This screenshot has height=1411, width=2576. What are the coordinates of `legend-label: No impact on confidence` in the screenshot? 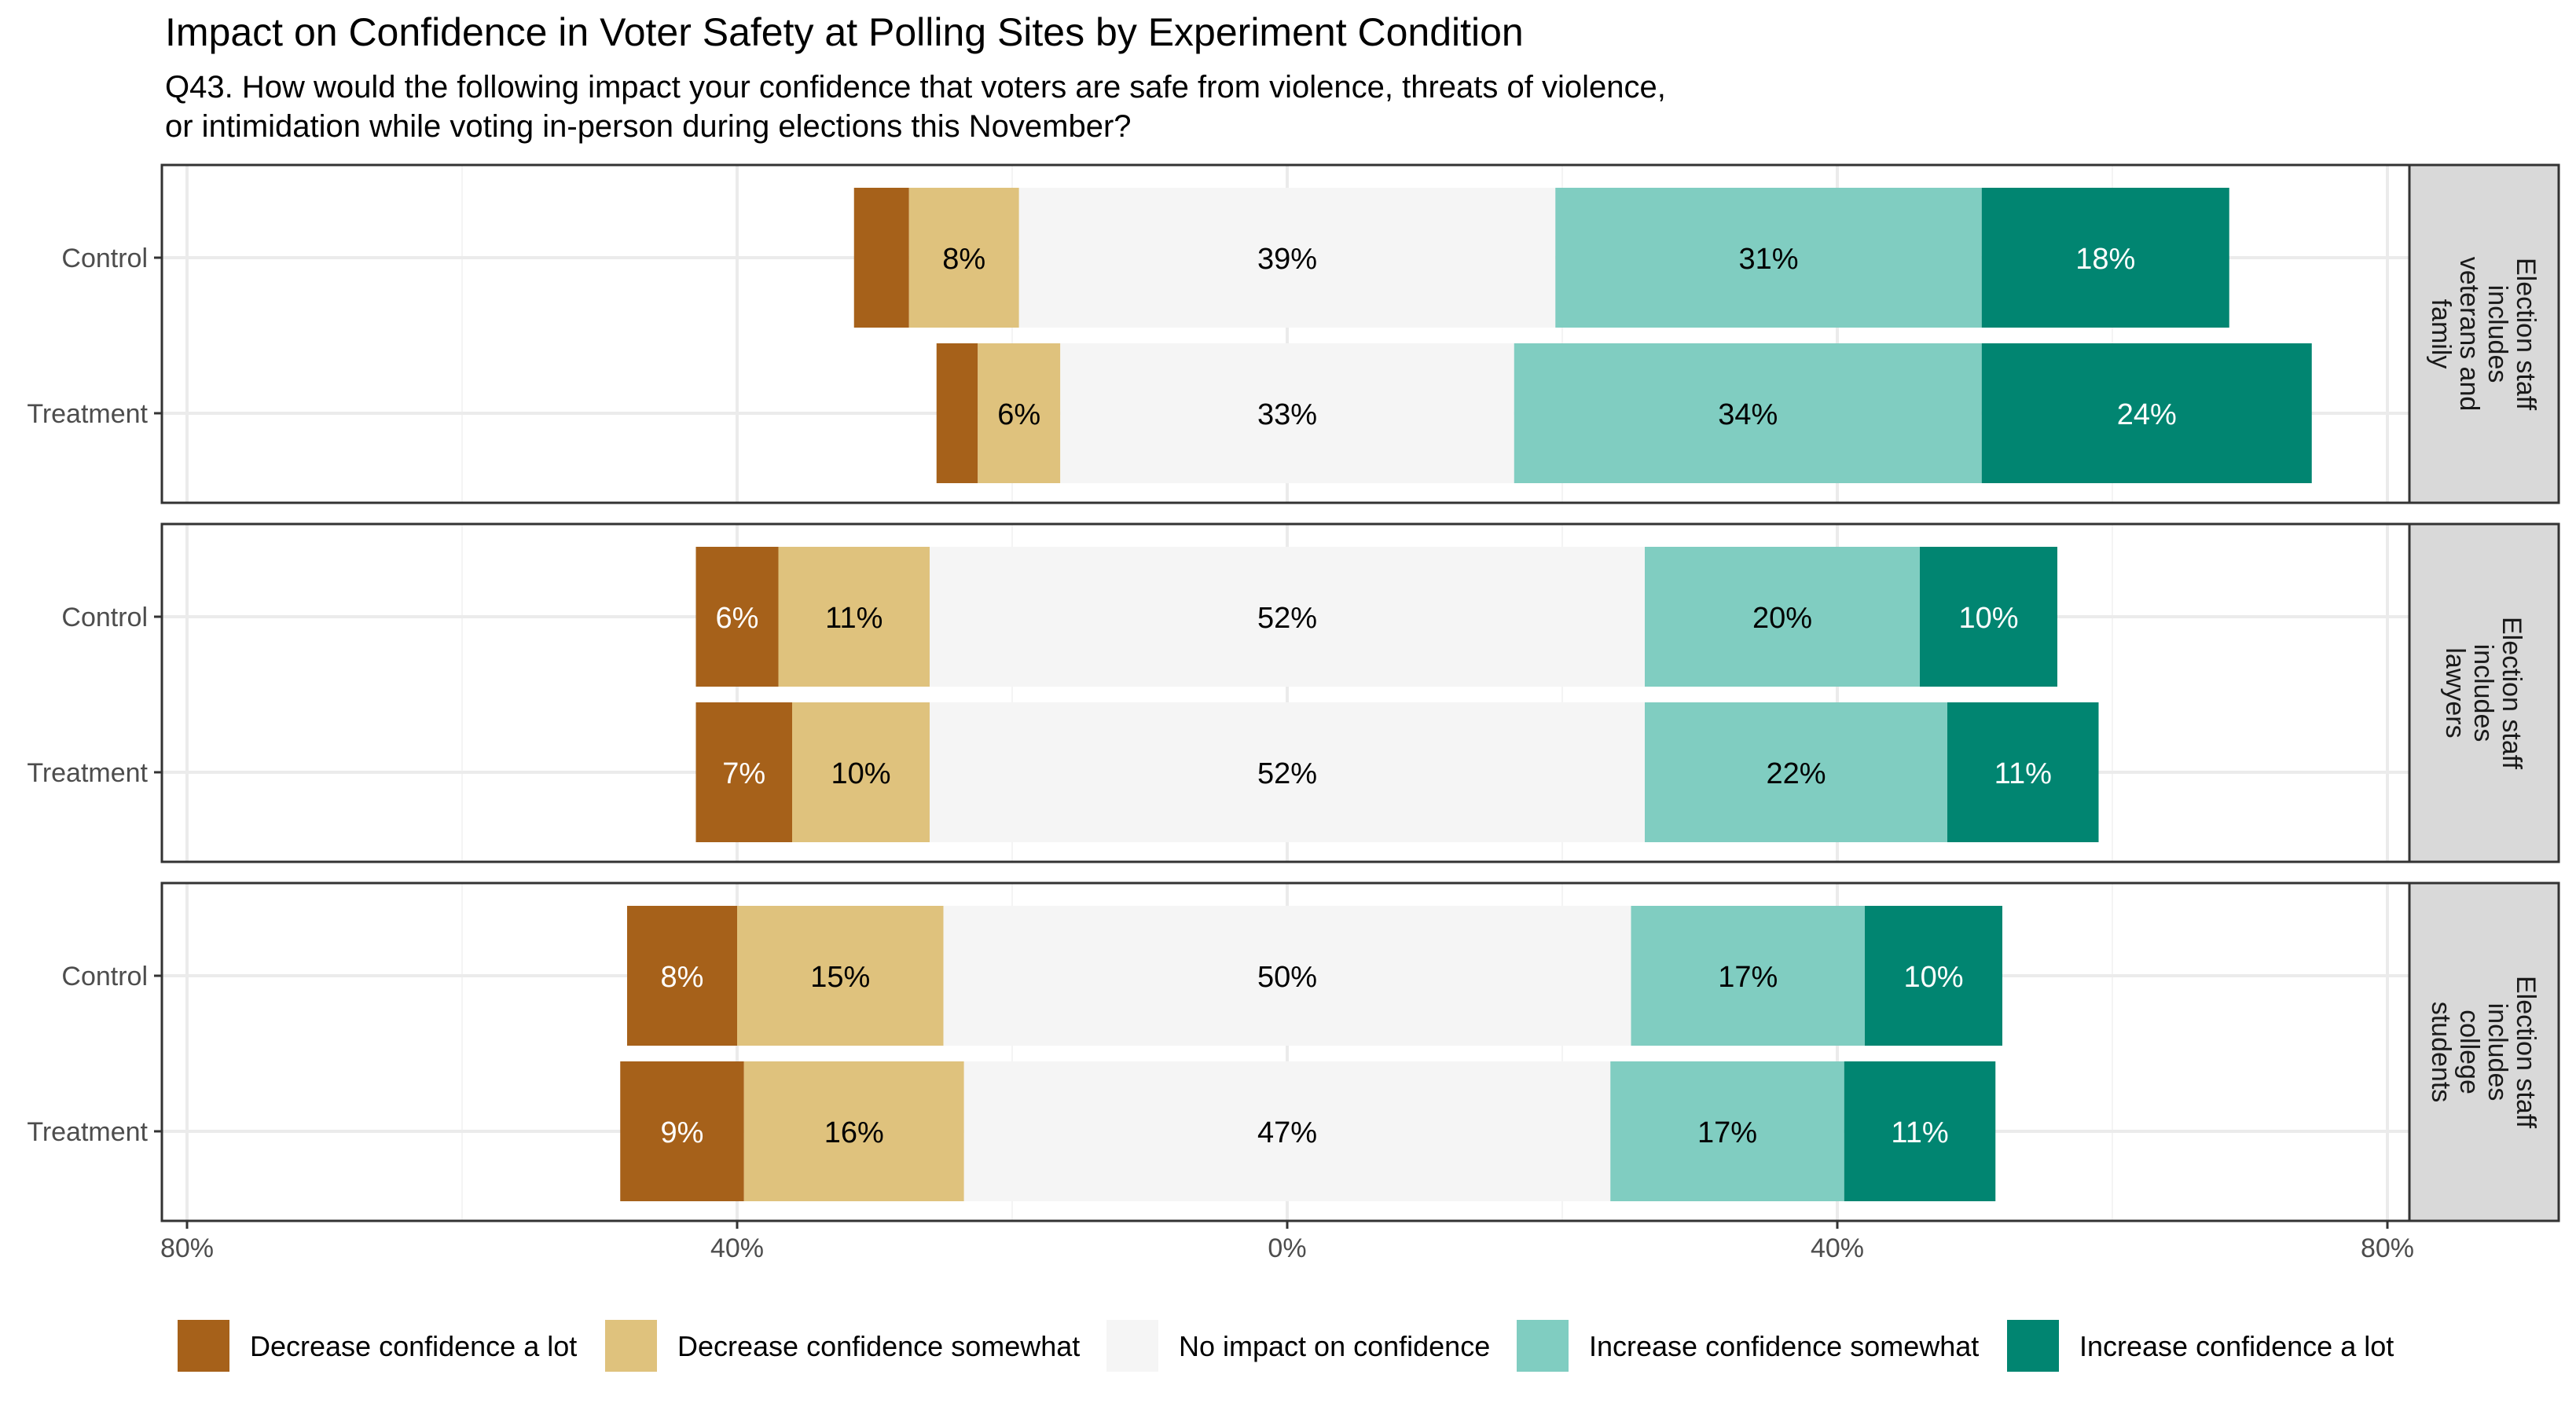 It's located at (1334, 1346).